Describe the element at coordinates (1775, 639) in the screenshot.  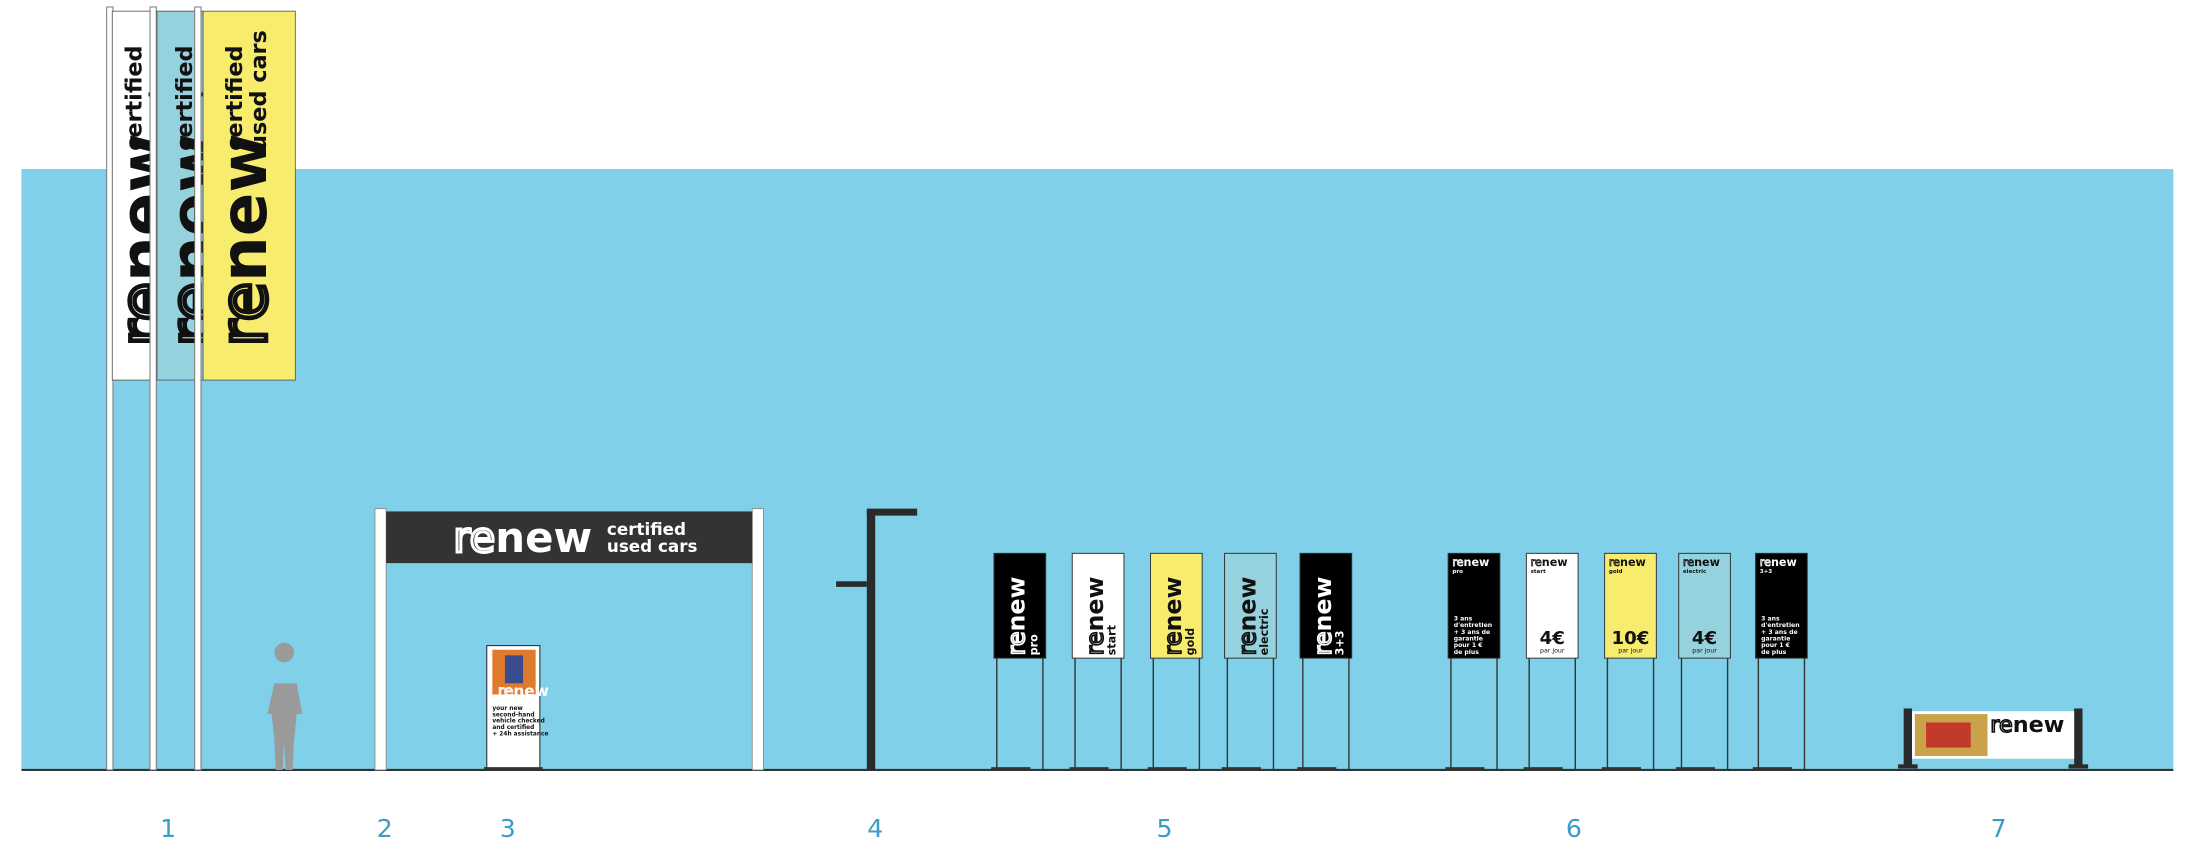
I see `offer-text: garantie` at that location.